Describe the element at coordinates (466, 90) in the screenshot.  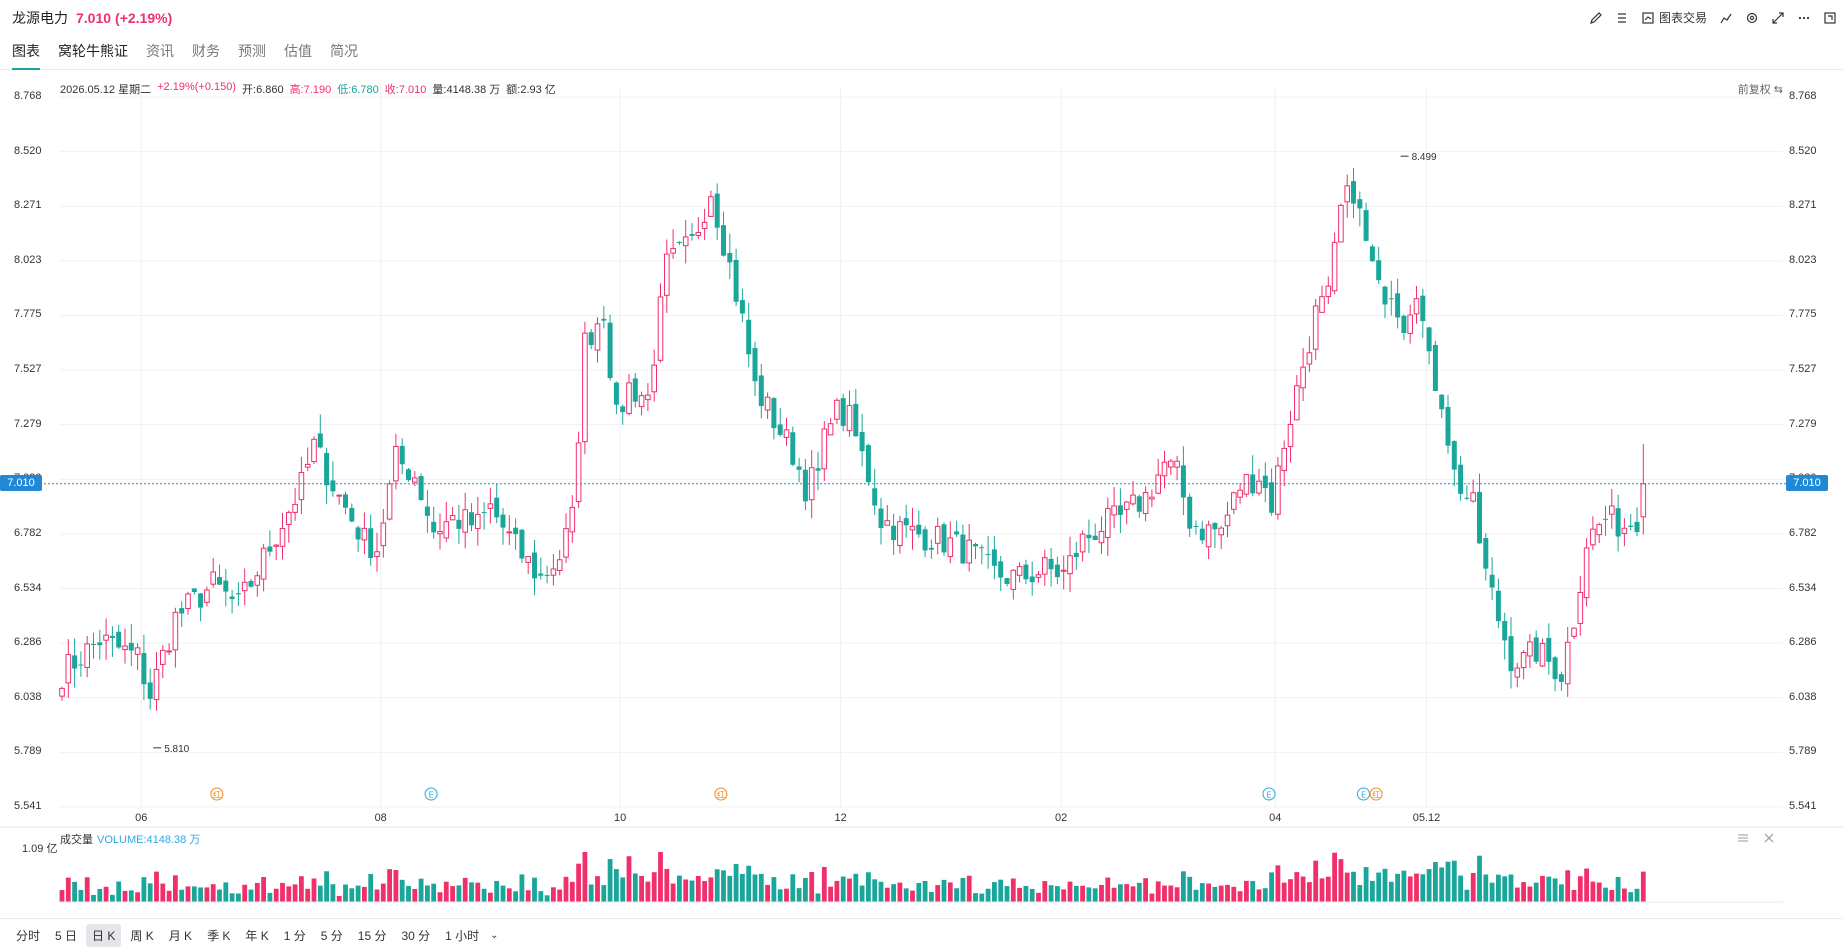
I see `info-volume: 量:4148.38 万` at that location.